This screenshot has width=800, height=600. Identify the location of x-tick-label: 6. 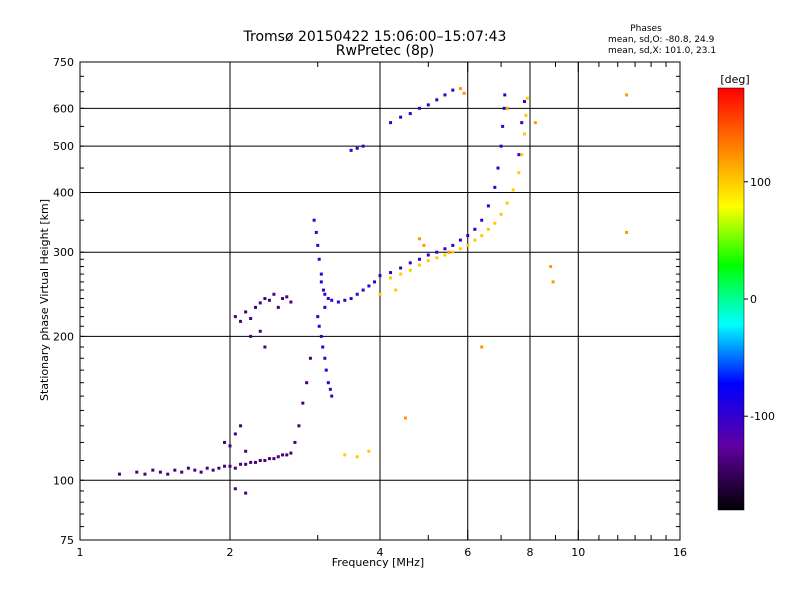
(467, 552).